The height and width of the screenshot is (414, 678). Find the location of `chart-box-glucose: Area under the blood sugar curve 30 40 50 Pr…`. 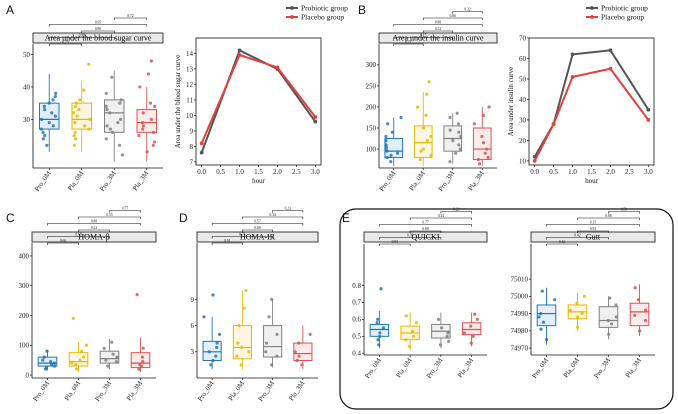

chart-box-glucose: Area under the blood sugar curve 30 40 50 Pr… is located at coordinates (93, 103).